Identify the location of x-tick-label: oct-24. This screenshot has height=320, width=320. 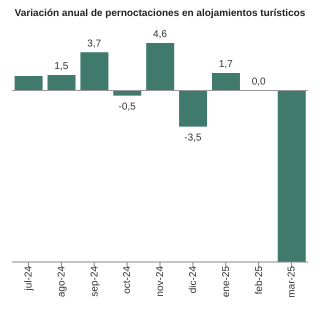
(128, 280).